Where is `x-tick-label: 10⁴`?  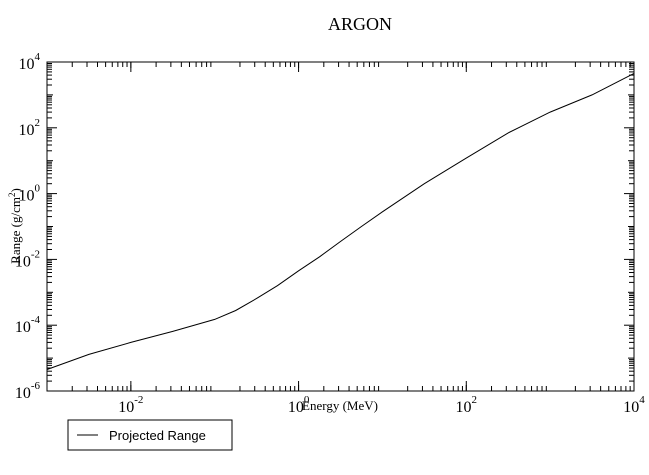 x-tick-label: 10⁴ is located at coordinates (634, 405).